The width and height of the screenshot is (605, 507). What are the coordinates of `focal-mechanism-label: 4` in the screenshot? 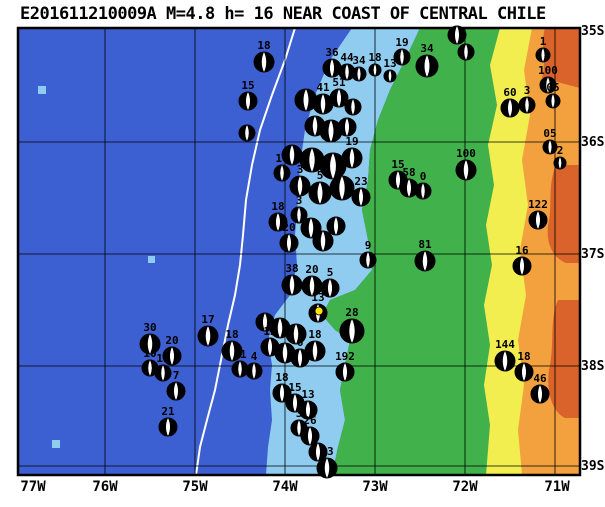 It's located at (254, 356).